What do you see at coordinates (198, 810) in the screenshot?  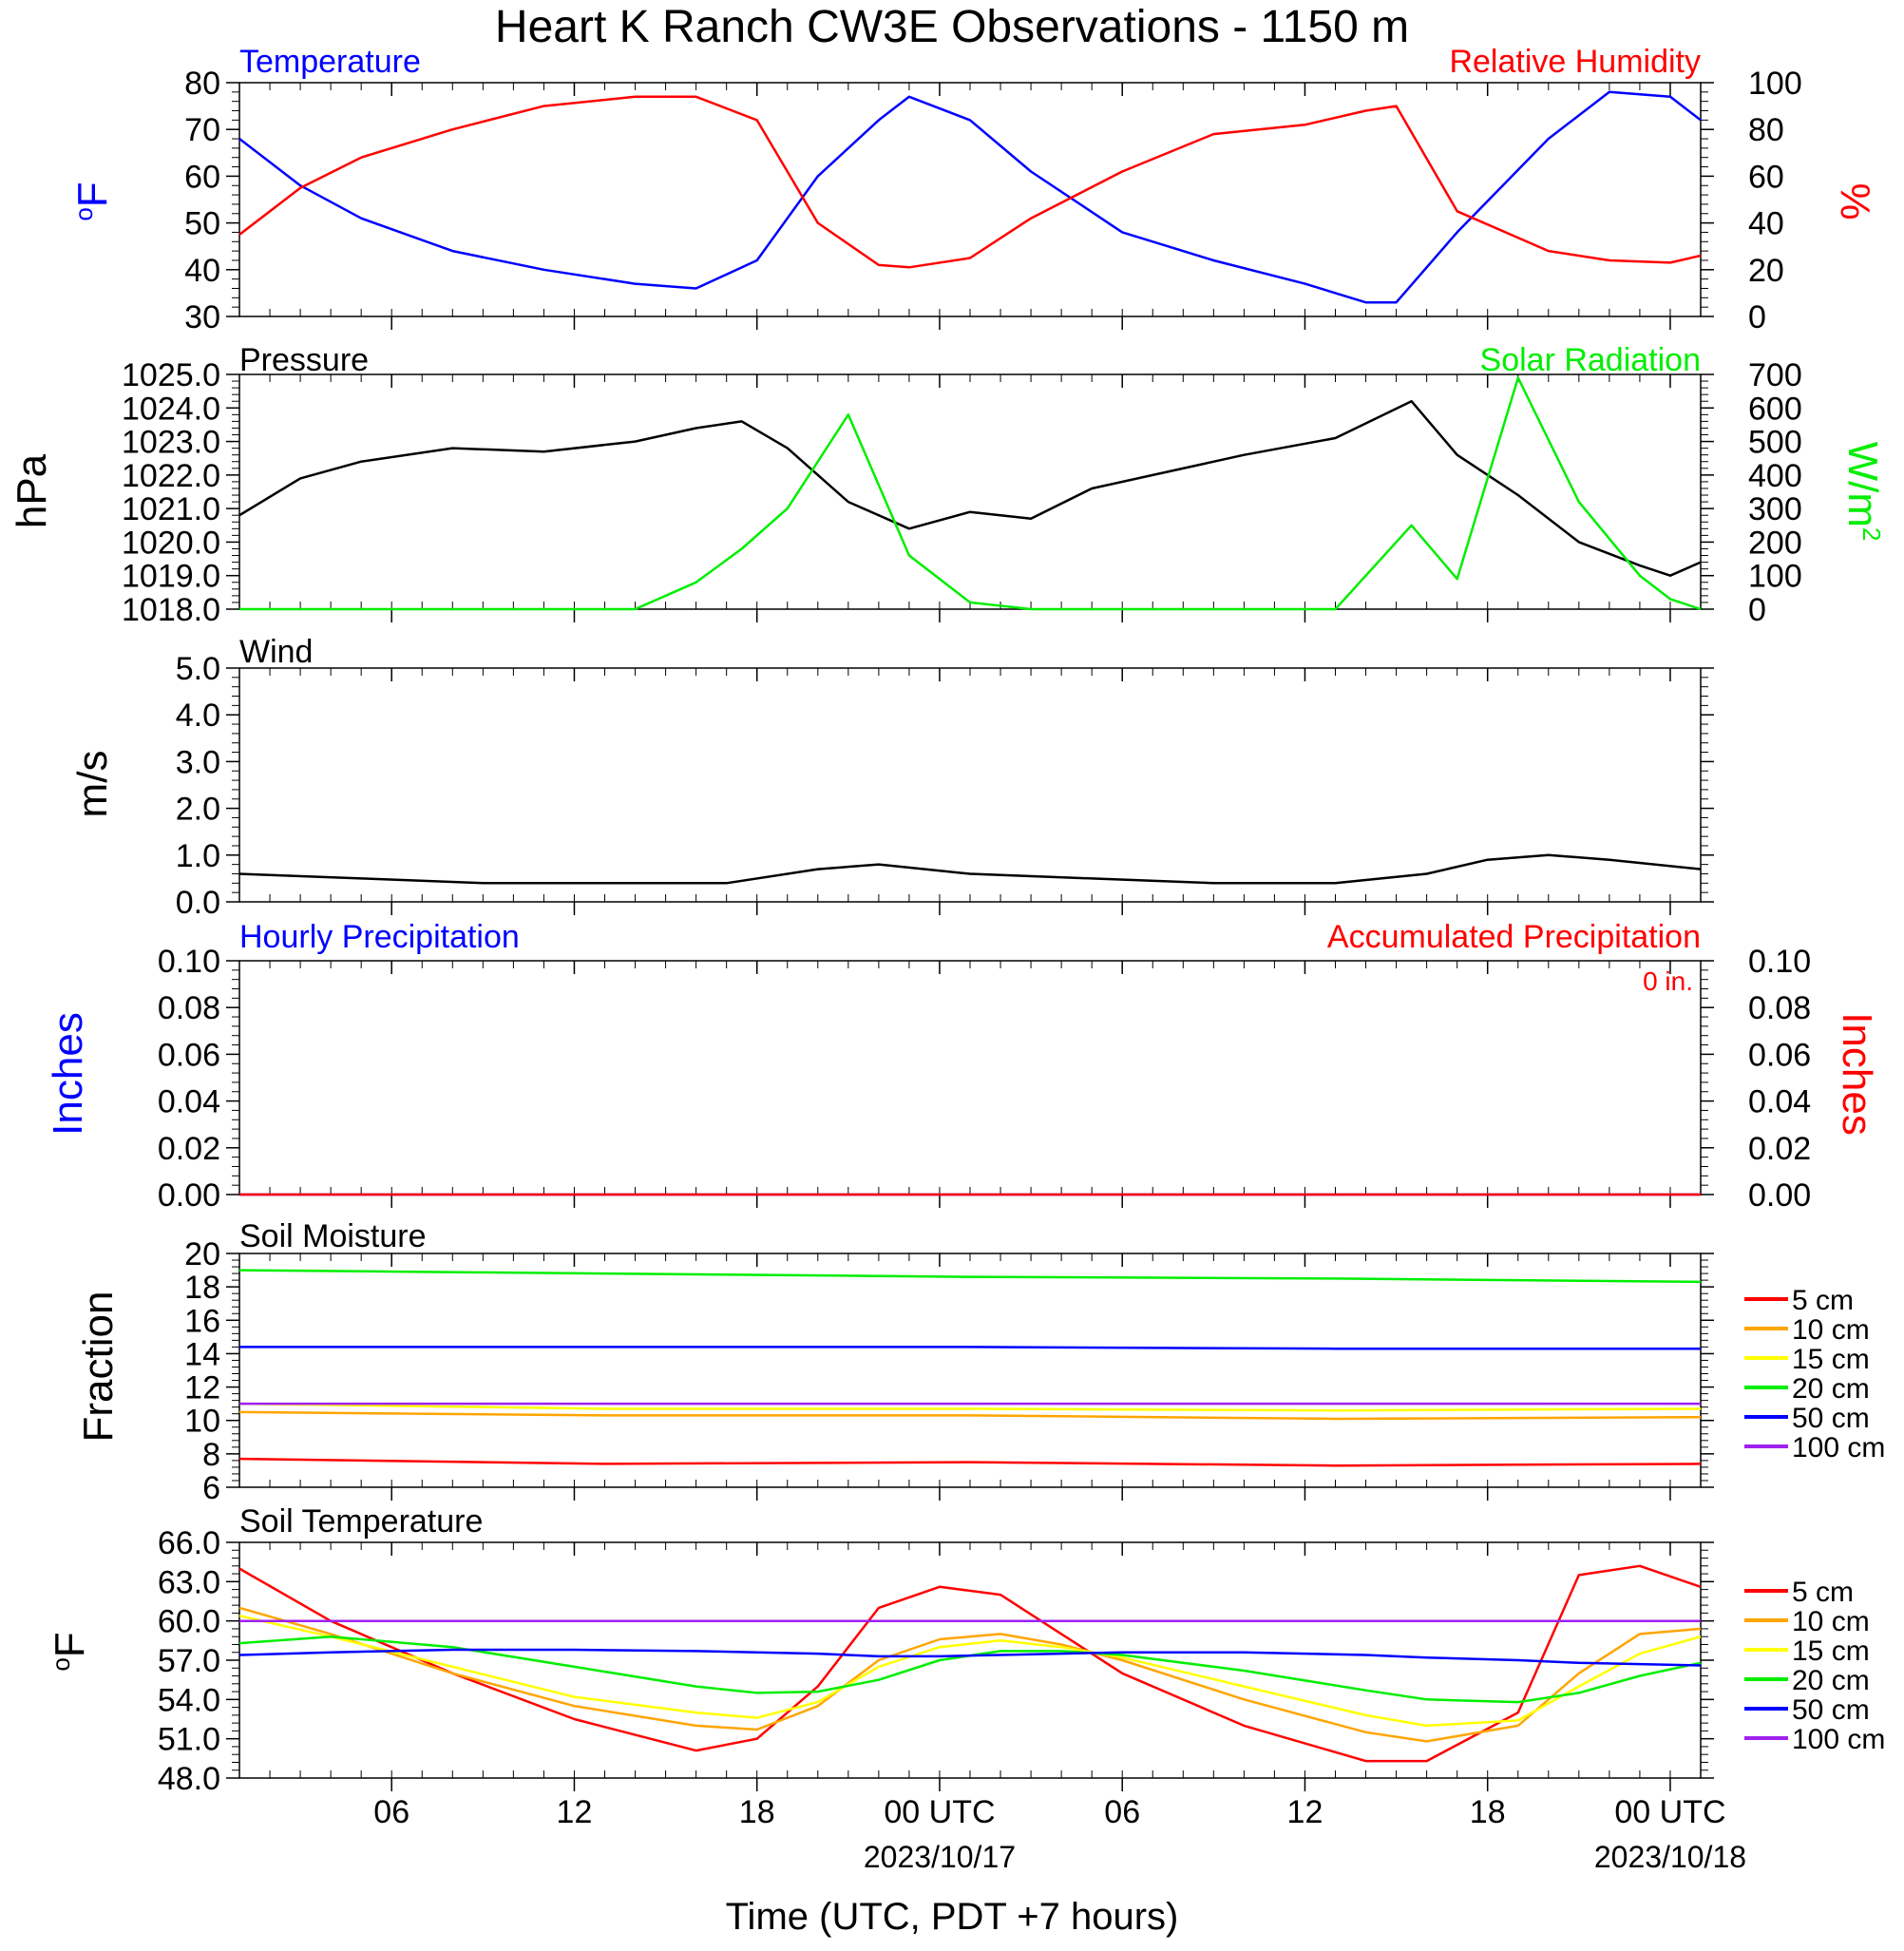 I see `y-tick-label: 2.0` at bounding box center [198, 810].